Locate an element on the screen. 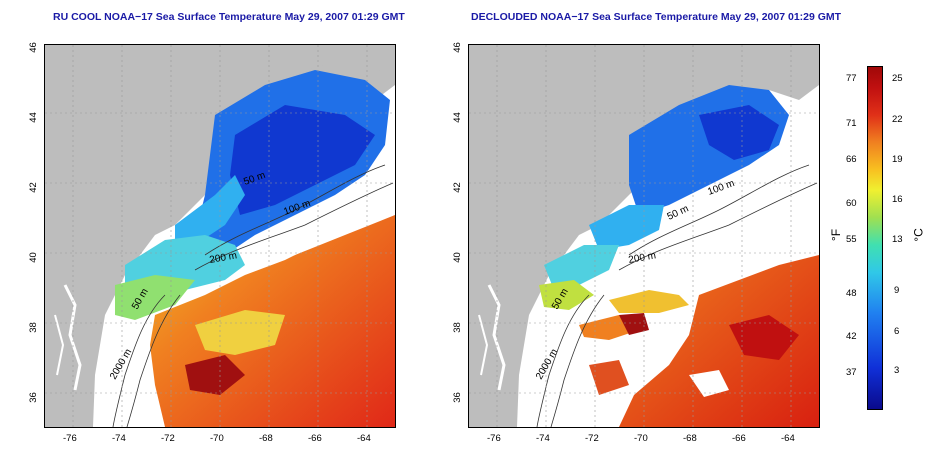 This screenshot has height=475, width=950. colorbar-c-tick: 3 is located at coordinates (897, 370).